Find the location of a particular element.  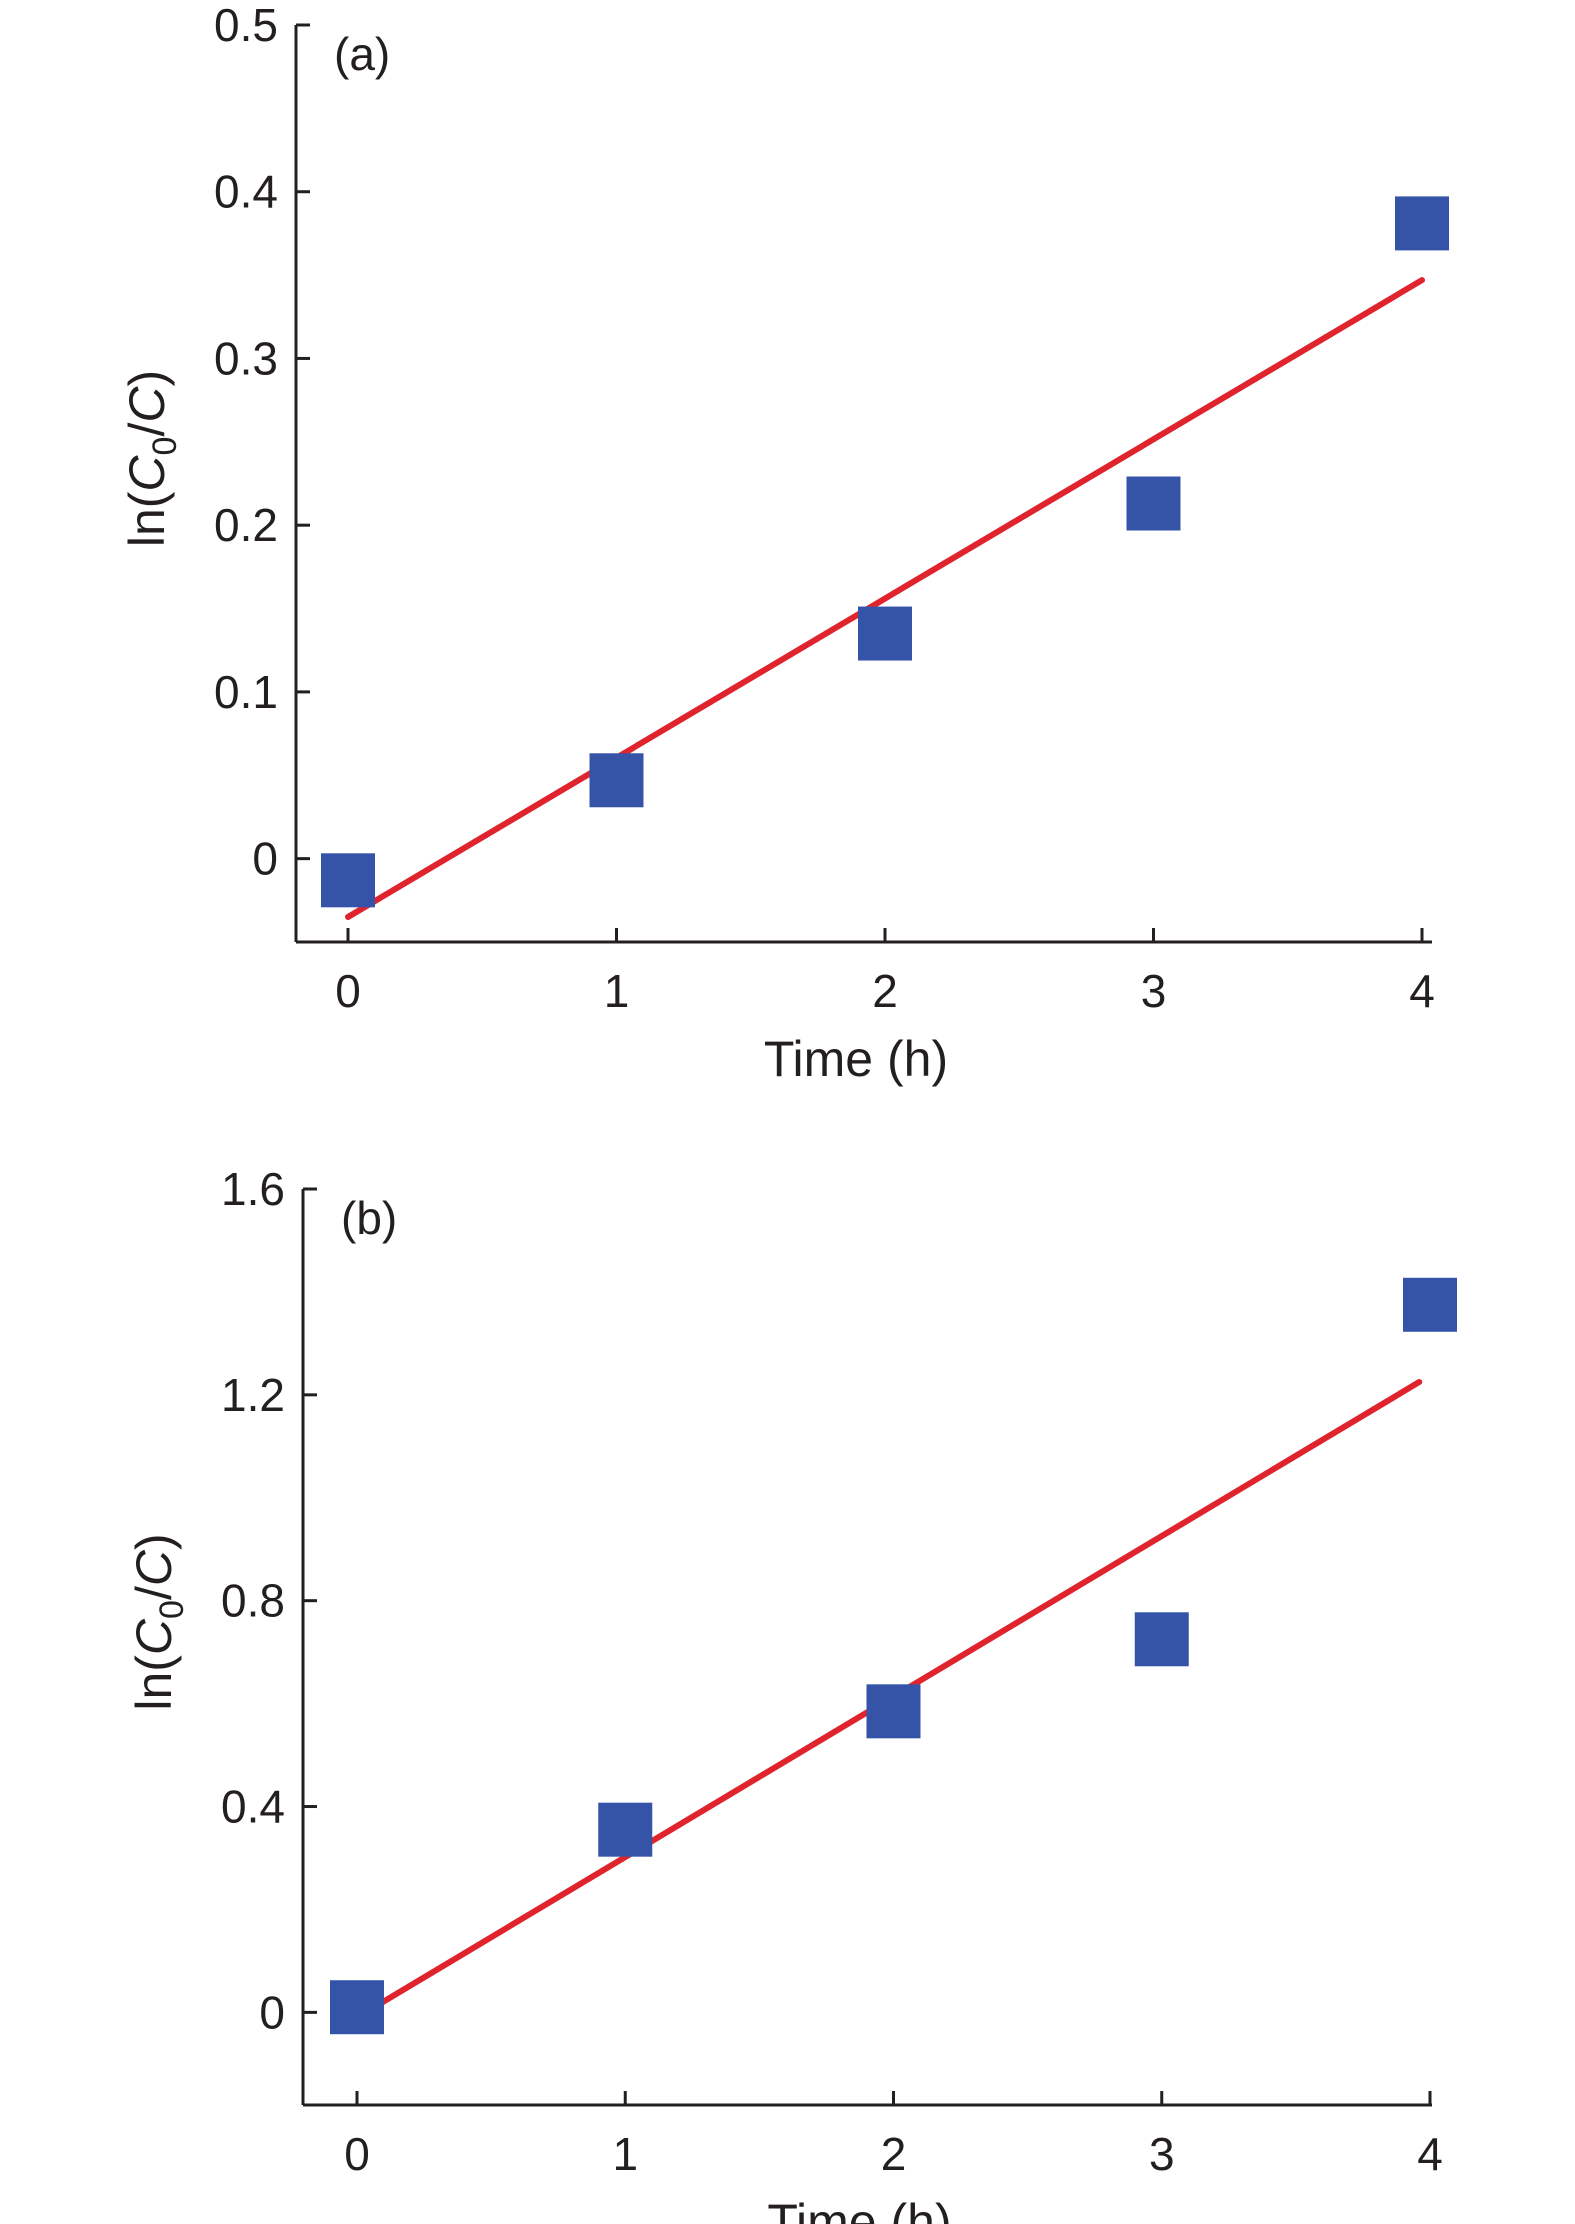

y-tick-label: 0.3 is located at coordinates (246, 358).